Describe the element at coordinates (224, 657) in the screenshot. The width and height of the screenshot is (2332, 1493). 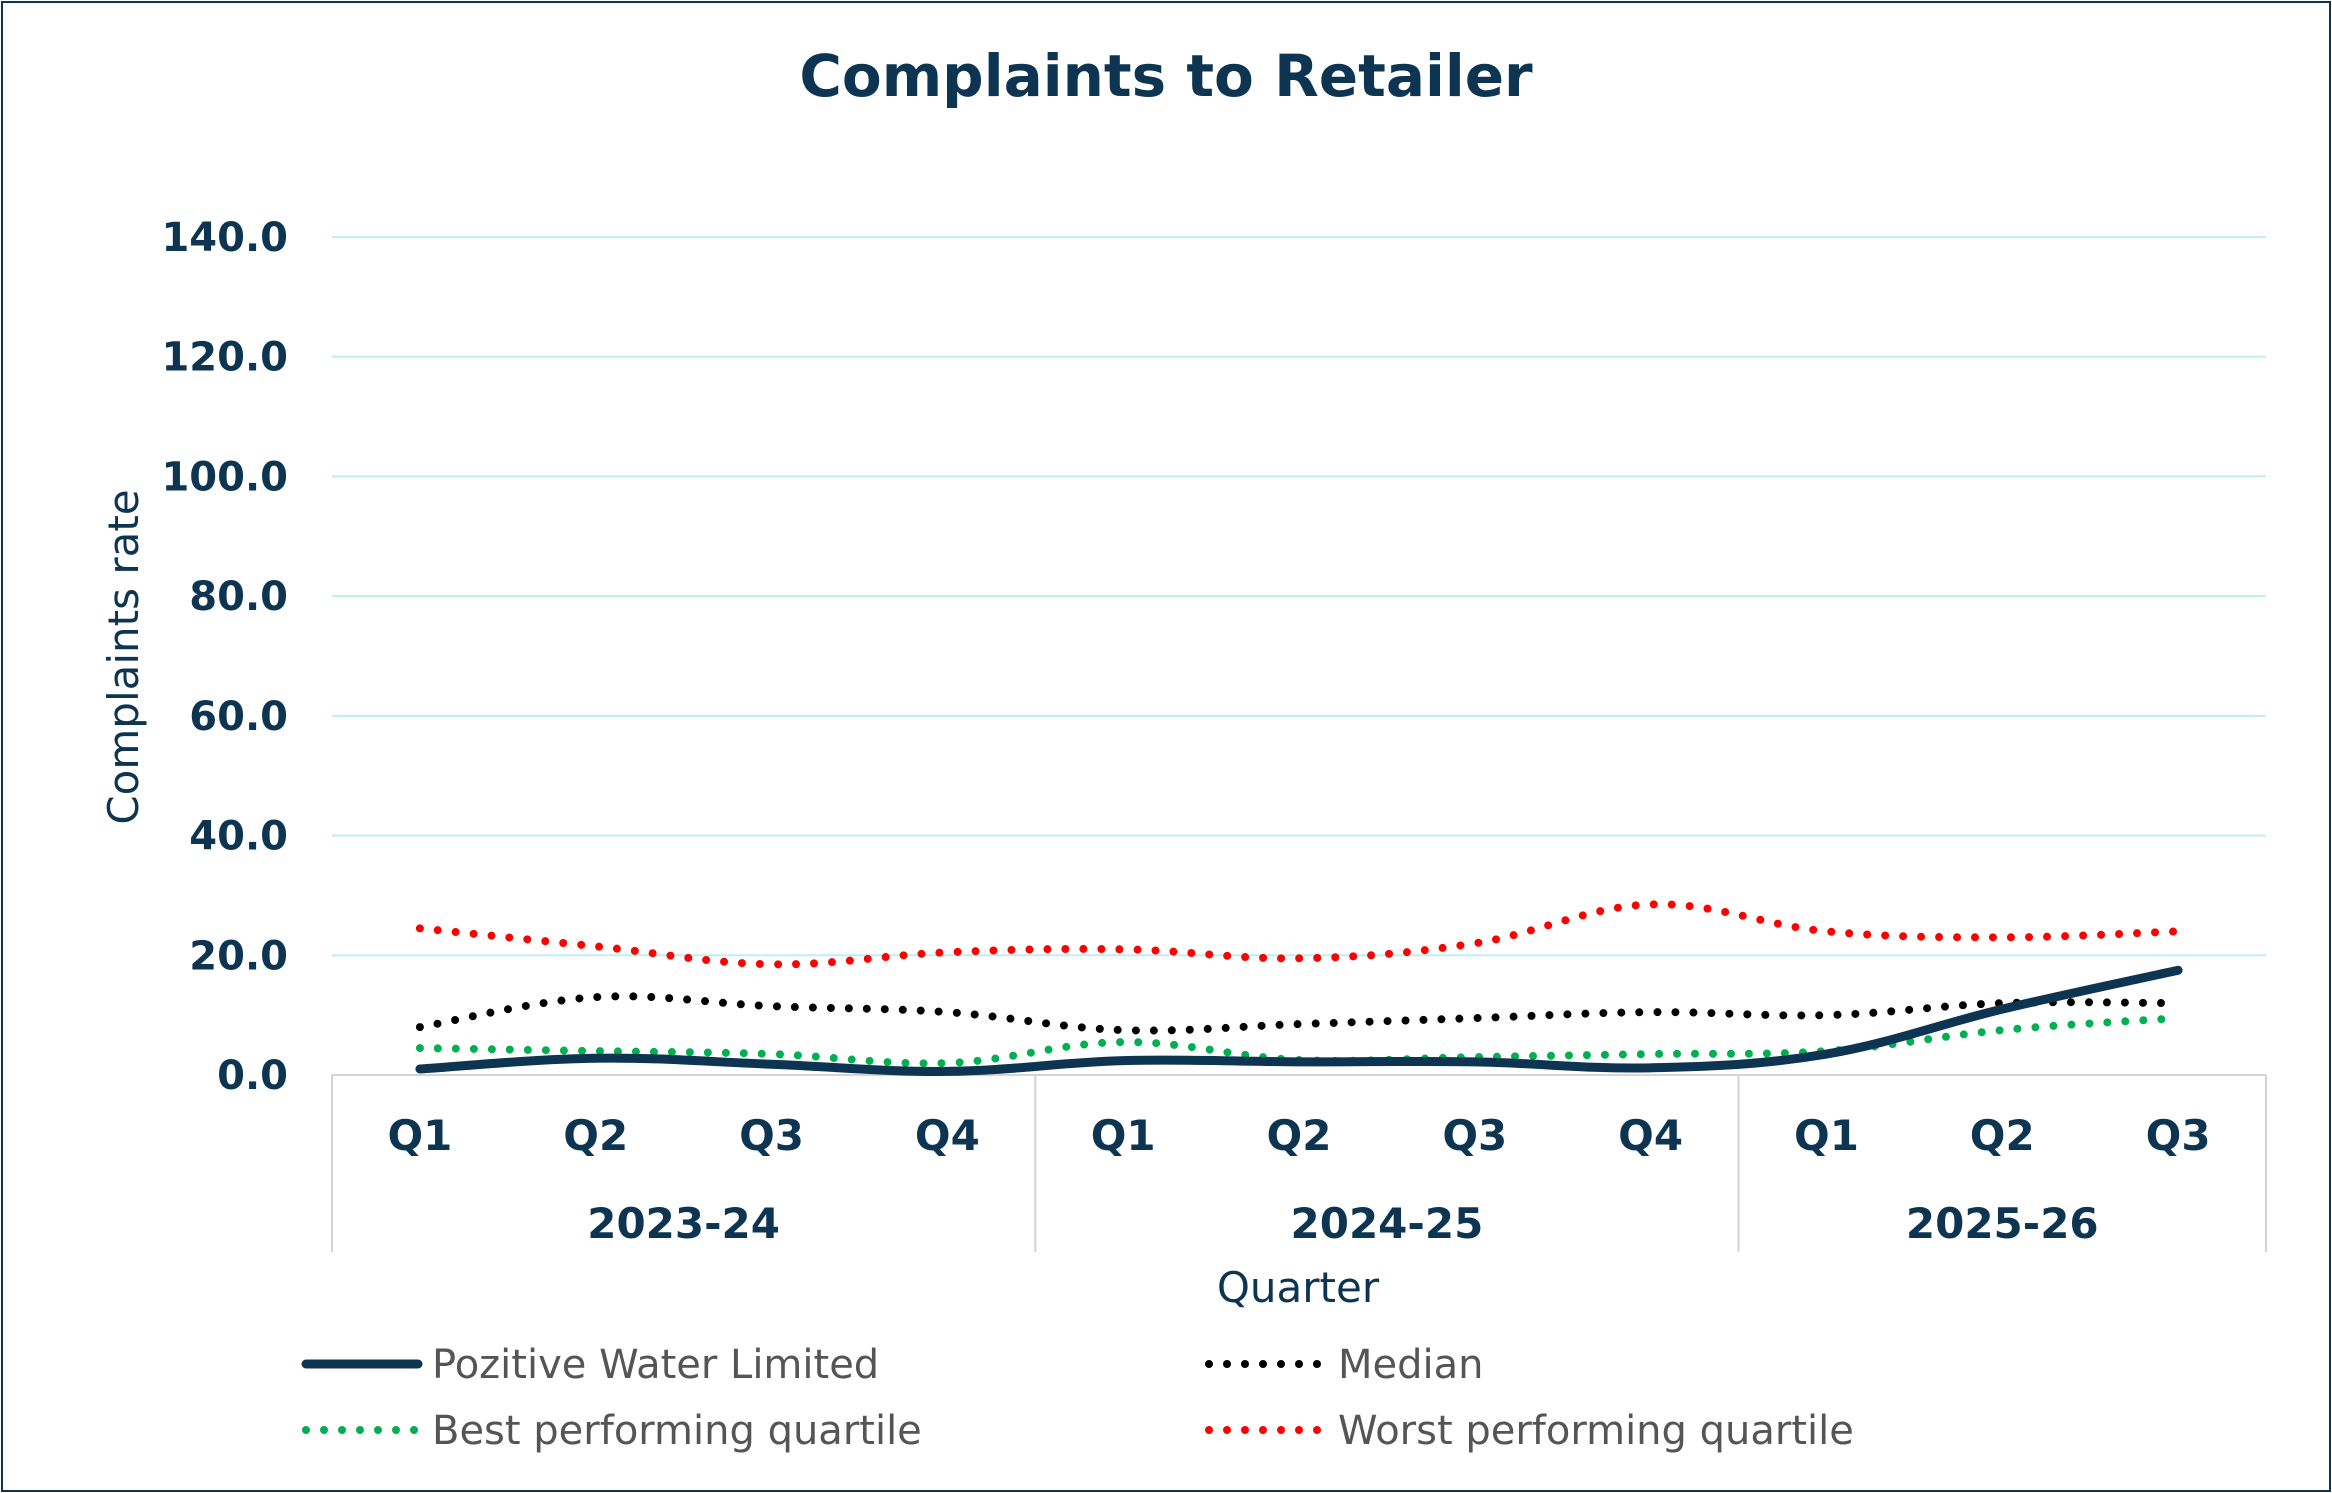
I see `y-axis-ticks: 0.0 20.0 40.0 60.0 80.0 100.0 120.0 140.0` at that location.